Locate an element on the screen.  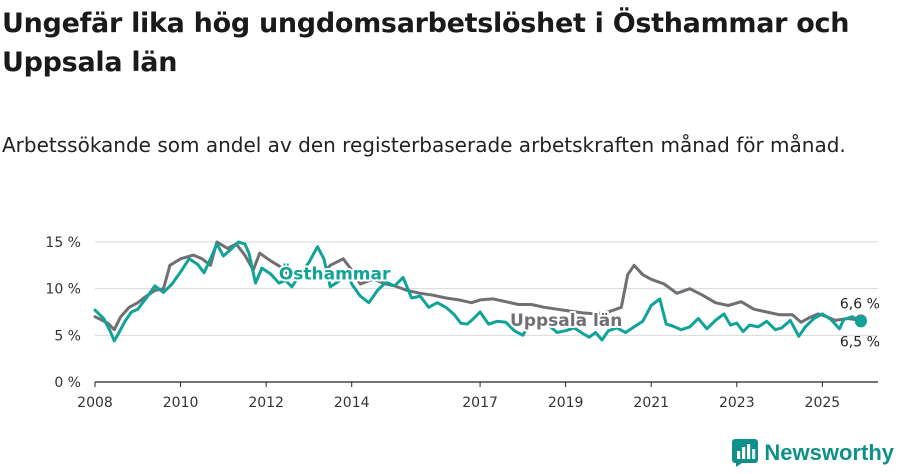
newsworthy-logo: Newsworthy is located at coordinates (813, 453).